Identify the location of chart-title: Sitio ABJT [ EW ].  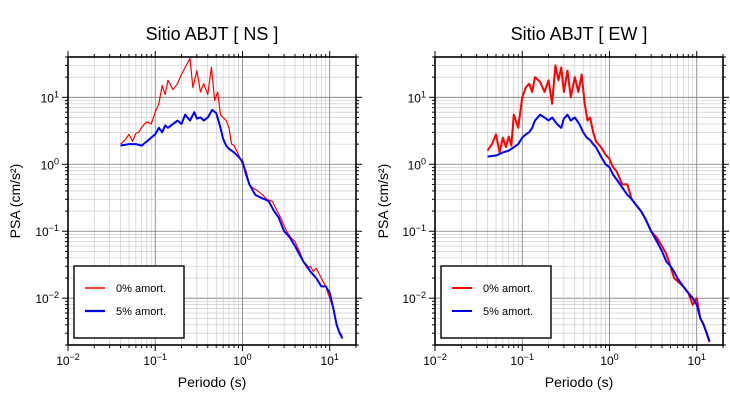
(579, 34).